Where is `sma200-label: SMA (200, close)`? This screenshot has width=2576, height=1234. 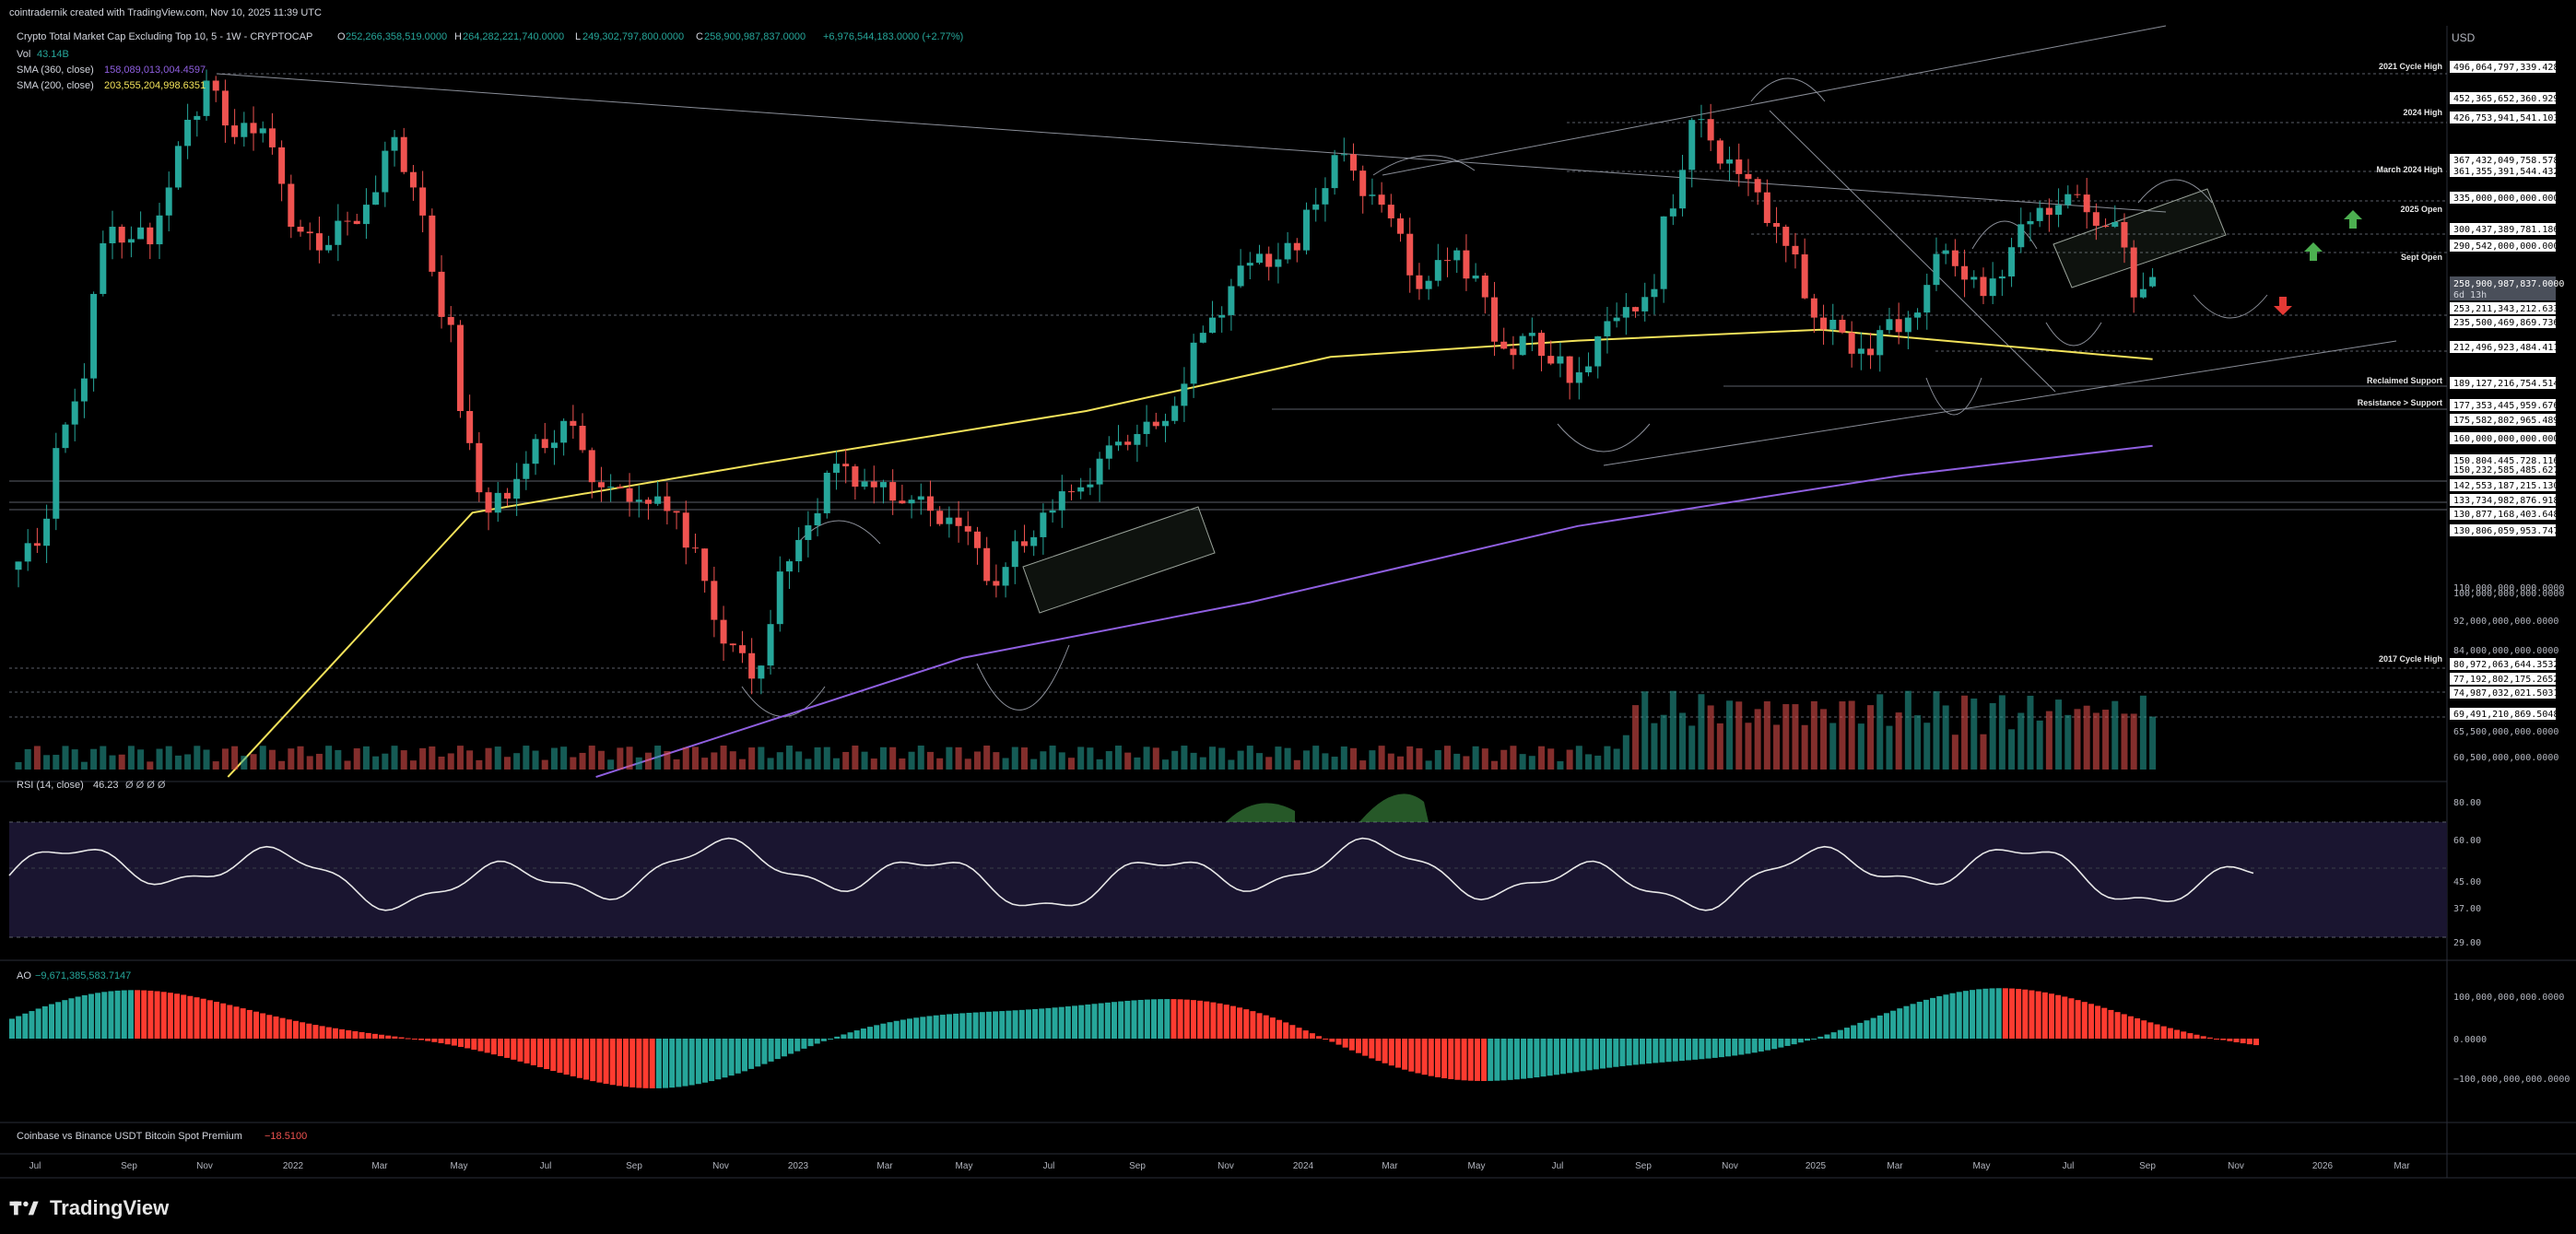 sma200-label: SMA (200, close) is located at coordinates (55, 85).